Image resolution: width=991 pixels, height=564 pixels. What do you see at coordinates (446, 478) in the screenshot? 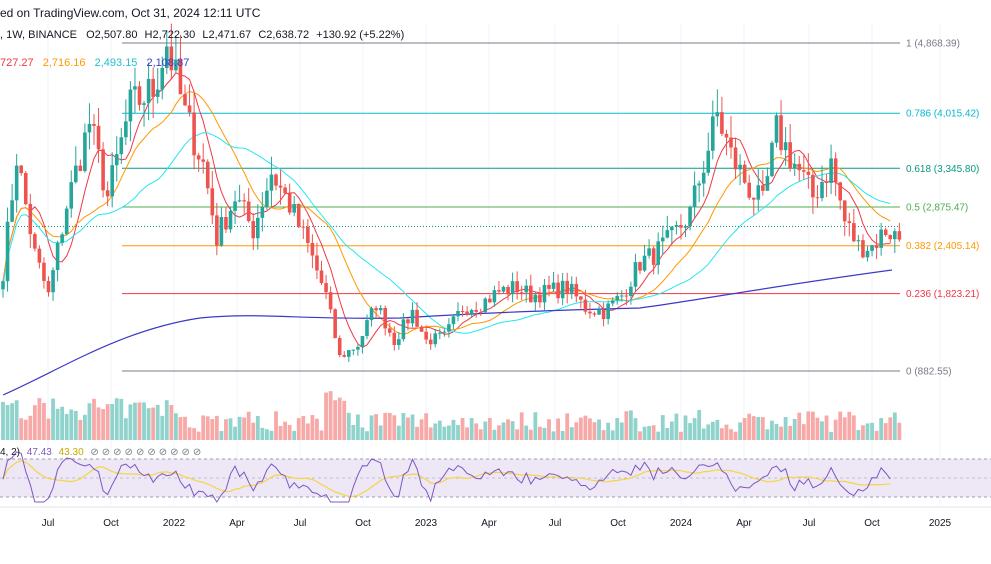
I see `rsi-ma-line` at bounding box center [446, 478].